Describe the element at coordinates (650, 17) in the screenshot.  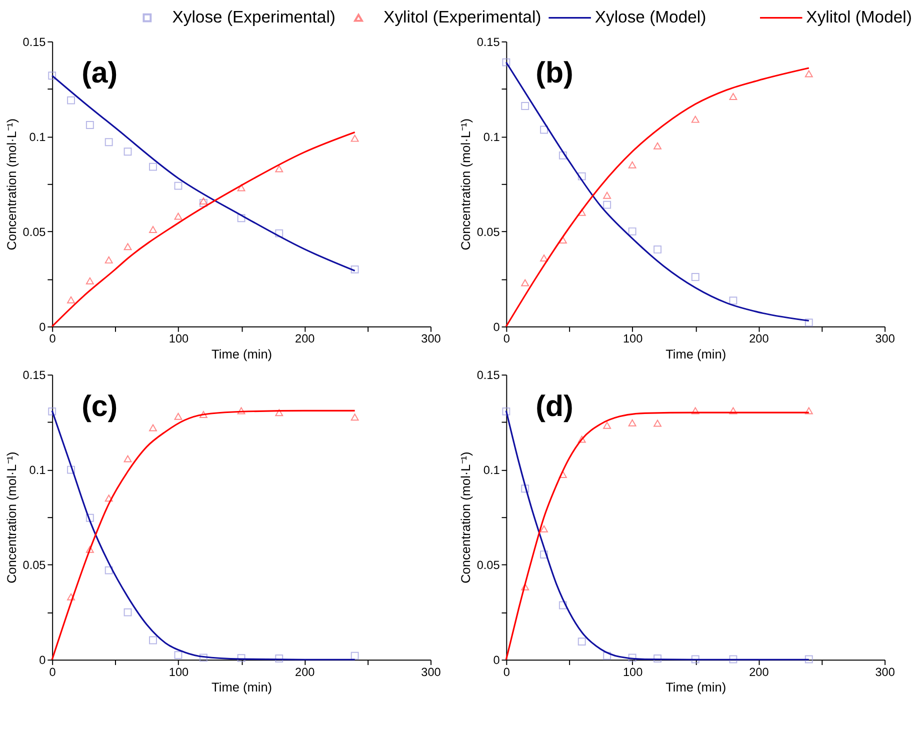
I see `legend-label: Xylose (Model)` at that location.